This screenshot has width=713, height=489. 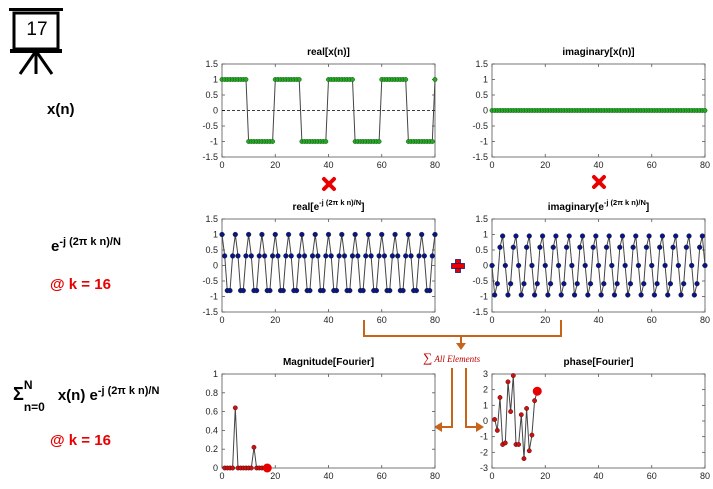 I want to click on plot-area, so click(x=328, y=421).